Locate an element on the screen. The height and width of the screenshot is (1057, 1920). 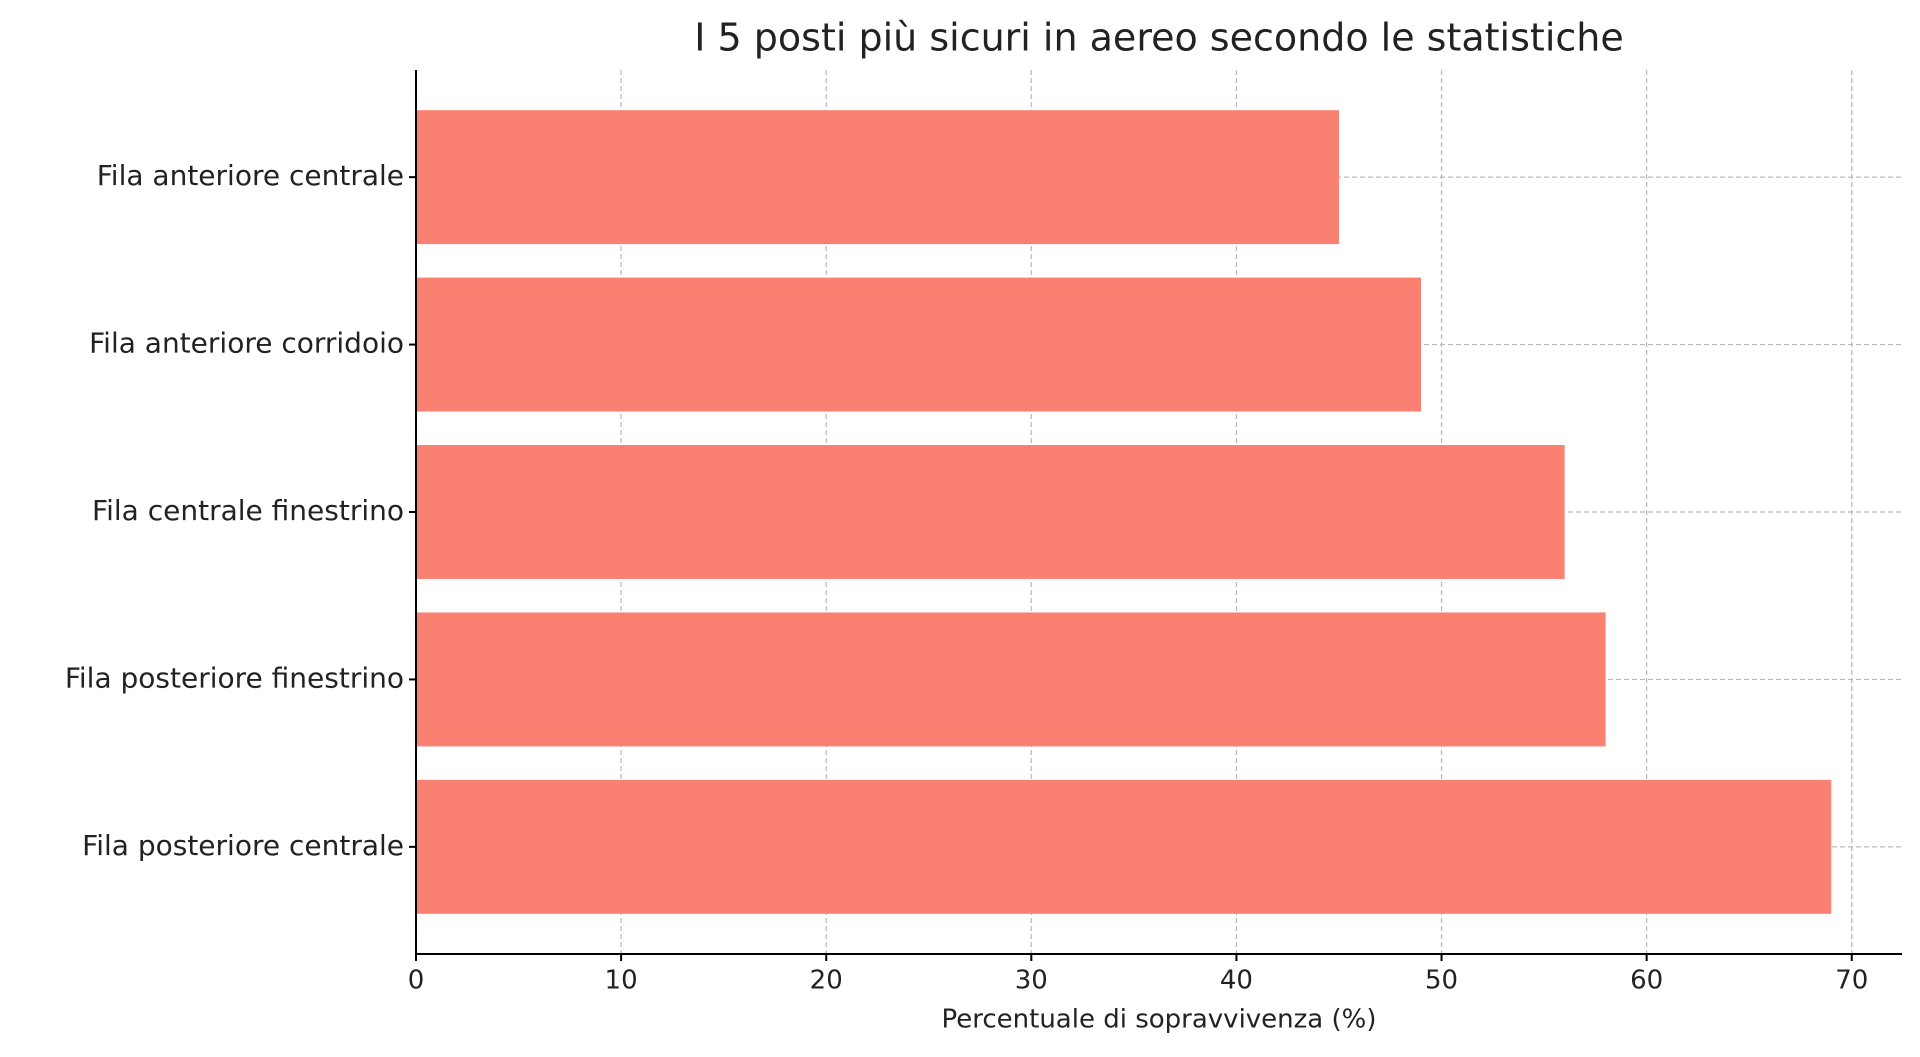
x-tick-label: 0 is located at coordinates (416, 981).